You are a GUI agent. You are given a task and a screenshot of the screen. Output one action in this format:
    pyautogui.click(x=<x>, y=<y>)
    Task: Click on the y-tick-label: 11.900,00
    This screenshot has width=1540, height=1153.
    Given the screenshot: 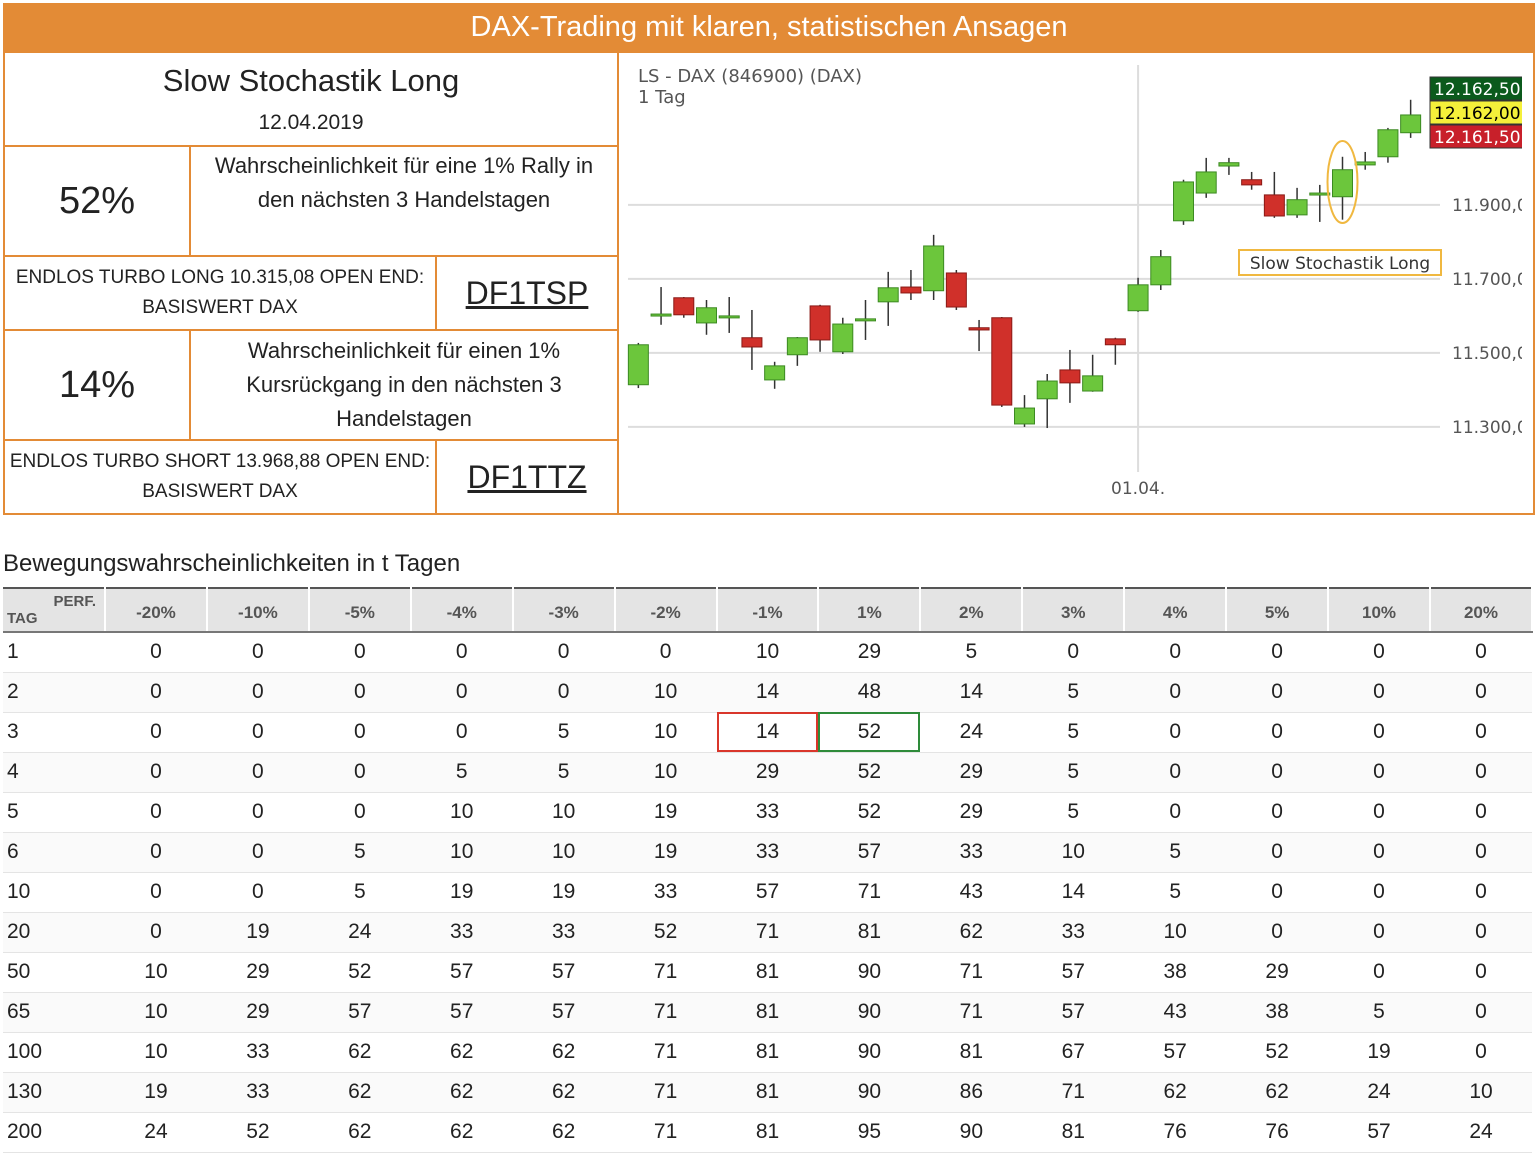 What is the action you would take?
    pyautogui.click(x=1492, y=206)
    